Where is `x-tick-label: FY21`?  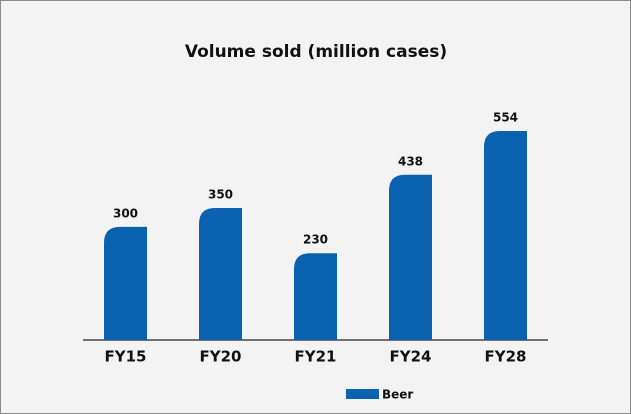 x-tick-label: FY21 is located at coordinates (316, 357).